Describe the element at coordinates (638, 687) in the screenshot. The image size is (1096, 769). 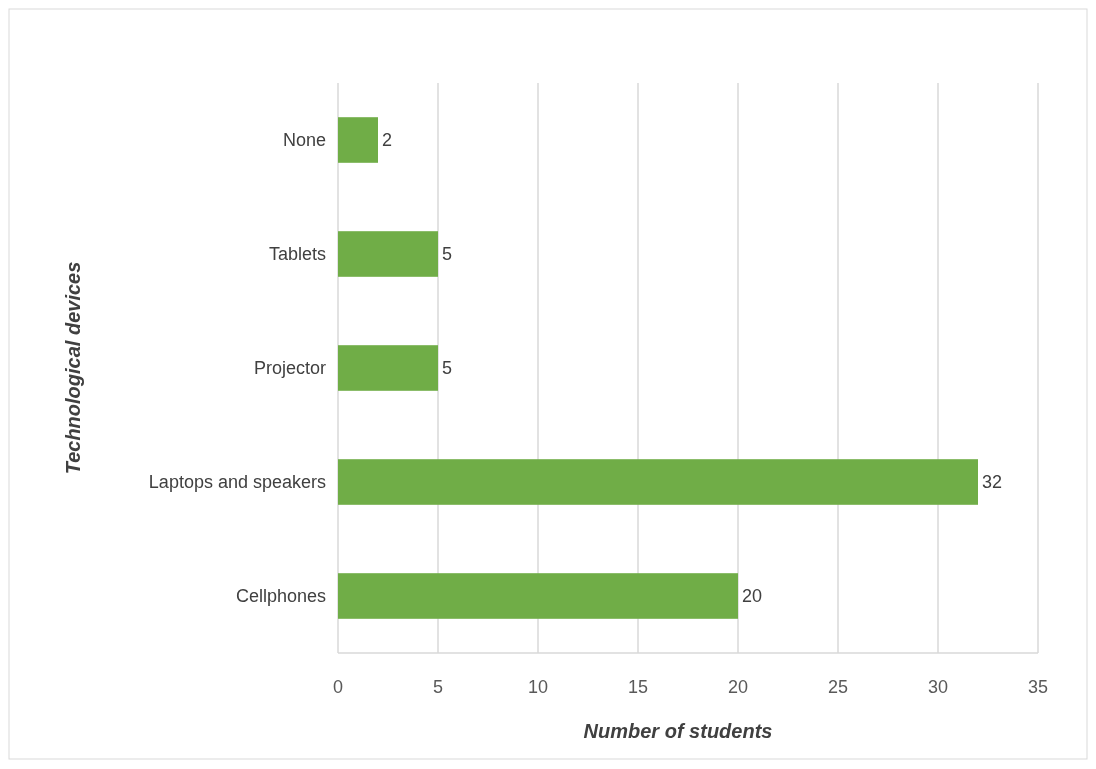
I see `x-tick-label: 15` at that location.